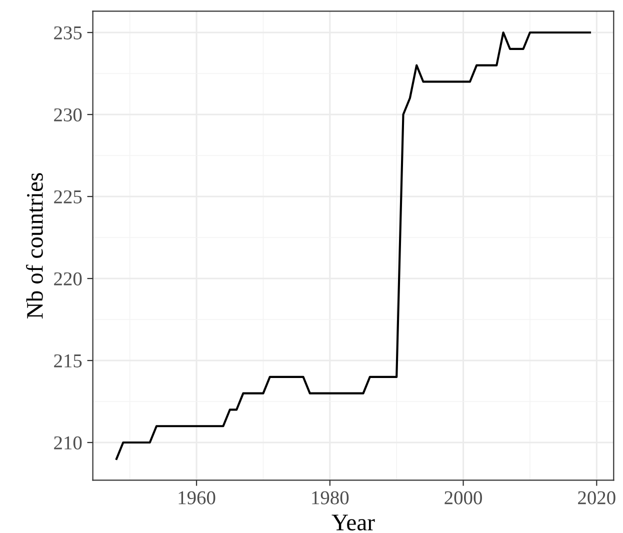 The height and width of the screenshot is (533, 623). I want to click on y-tick-label: 220, so click(68, 279).